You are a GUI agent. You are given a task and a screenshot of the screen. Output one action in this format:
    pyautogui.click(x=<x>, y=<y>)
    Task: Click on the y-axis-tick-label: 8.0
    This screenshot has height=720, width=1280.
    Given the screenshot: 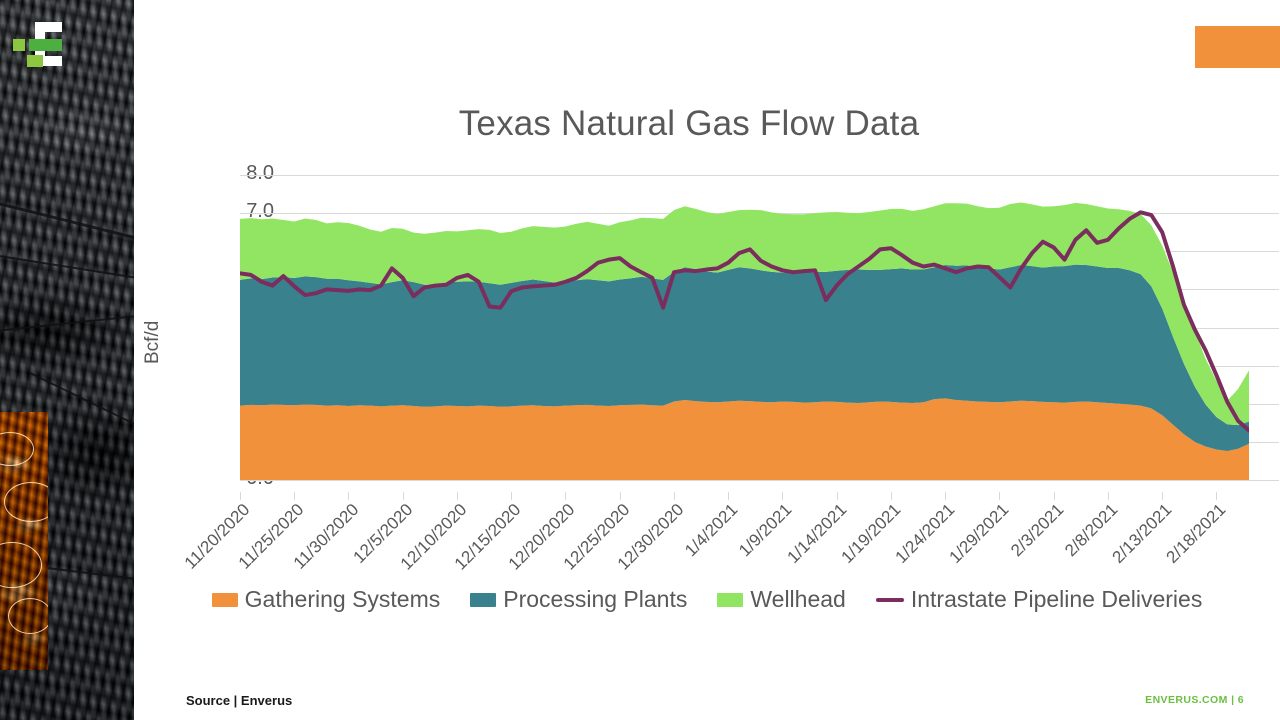 What is the action you would take?
    pyautogui.click(x=260, y=173)
    